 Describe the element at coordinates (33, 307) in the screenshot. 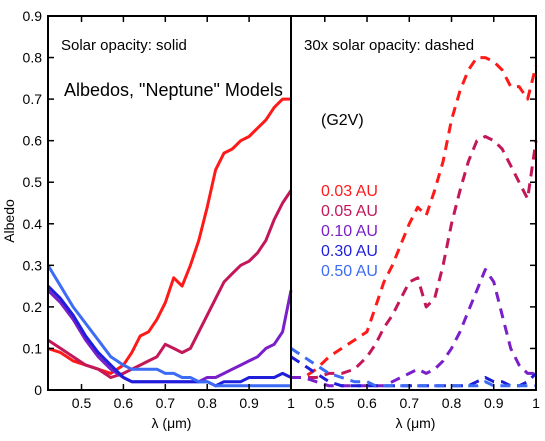

I see `y-tick-label-3: 0.2` at that location.